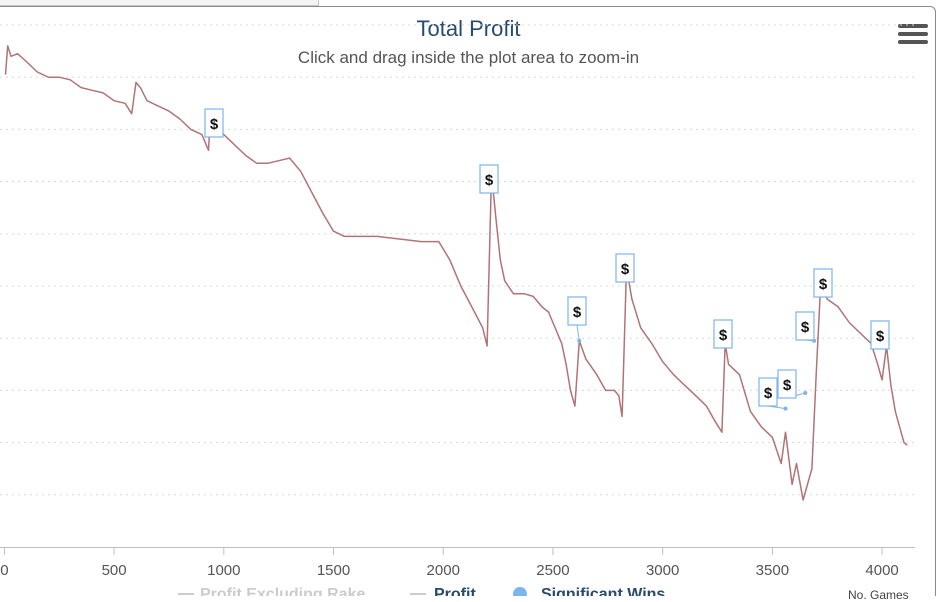 The width and height of the screenshot is (937, 602). I want to click on x-tick-label-3: 1500, so click(333, 570).